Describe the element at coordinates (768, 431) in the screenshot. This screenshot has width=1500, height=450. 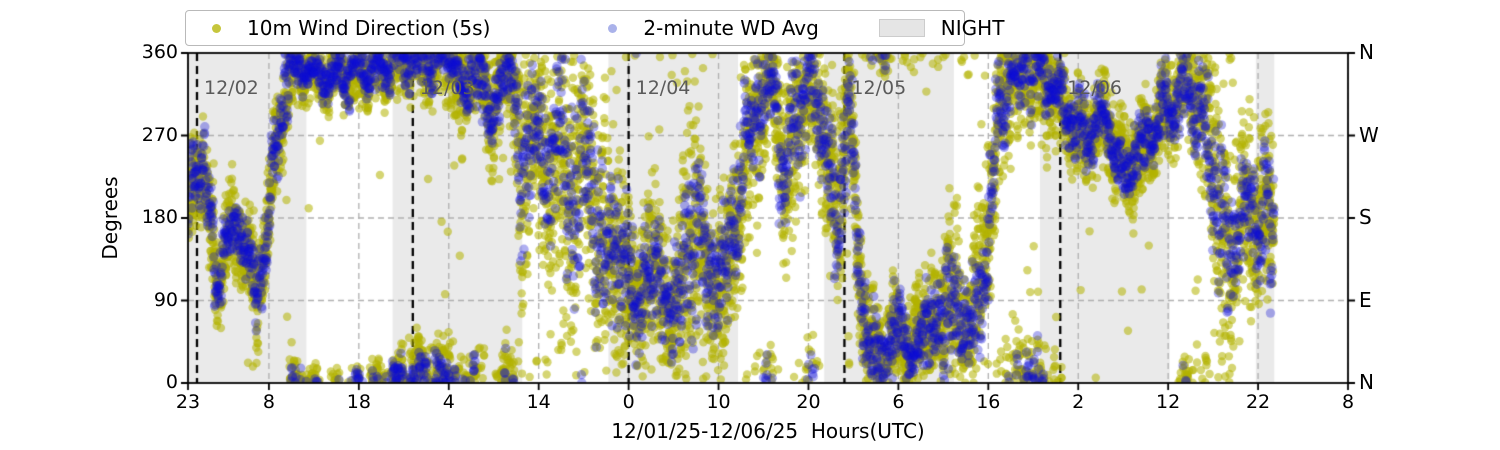
I see `x-axis-label: 12/01/25-12/06/25 Hours(UTC)` at that location.